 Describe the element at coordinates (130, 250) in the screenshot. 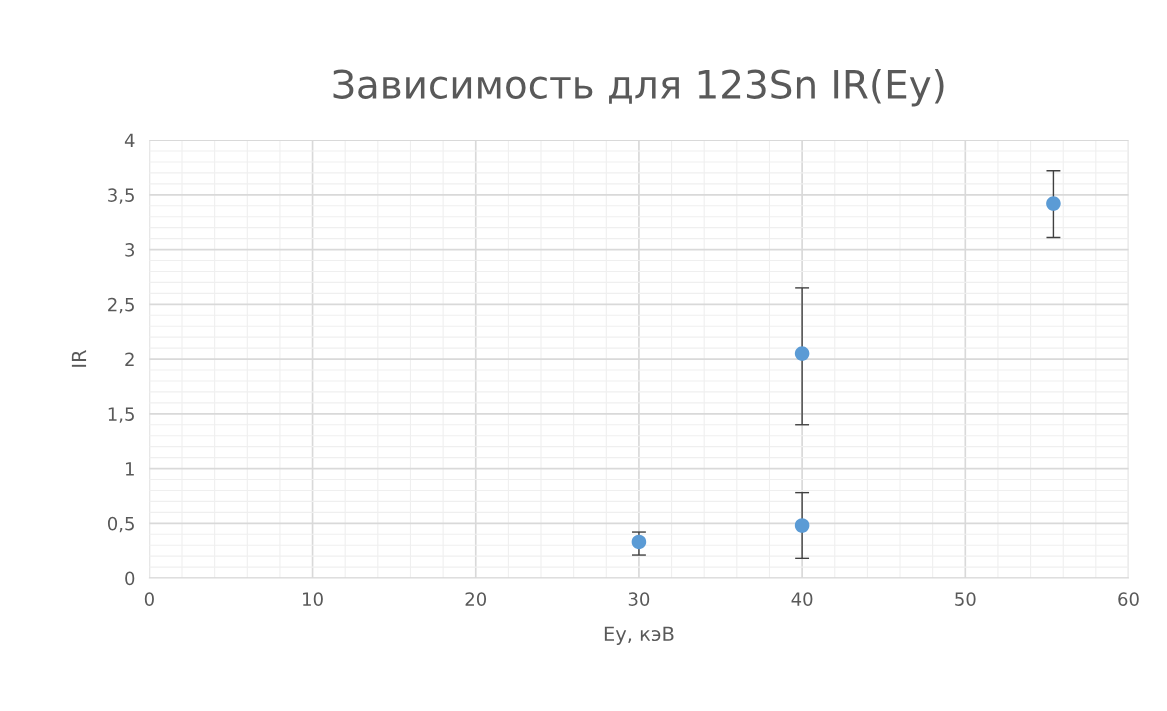

I see `y-tick-label: 3` at that location.